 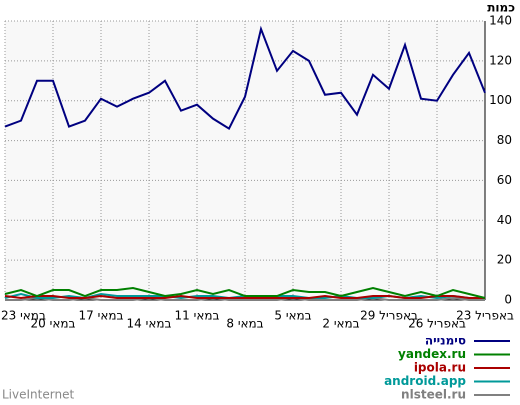 What do you see at coordinates (440, 368) in the screenshot?
I see `legend-label: ipola.ru` at bounding box center [440, 368].